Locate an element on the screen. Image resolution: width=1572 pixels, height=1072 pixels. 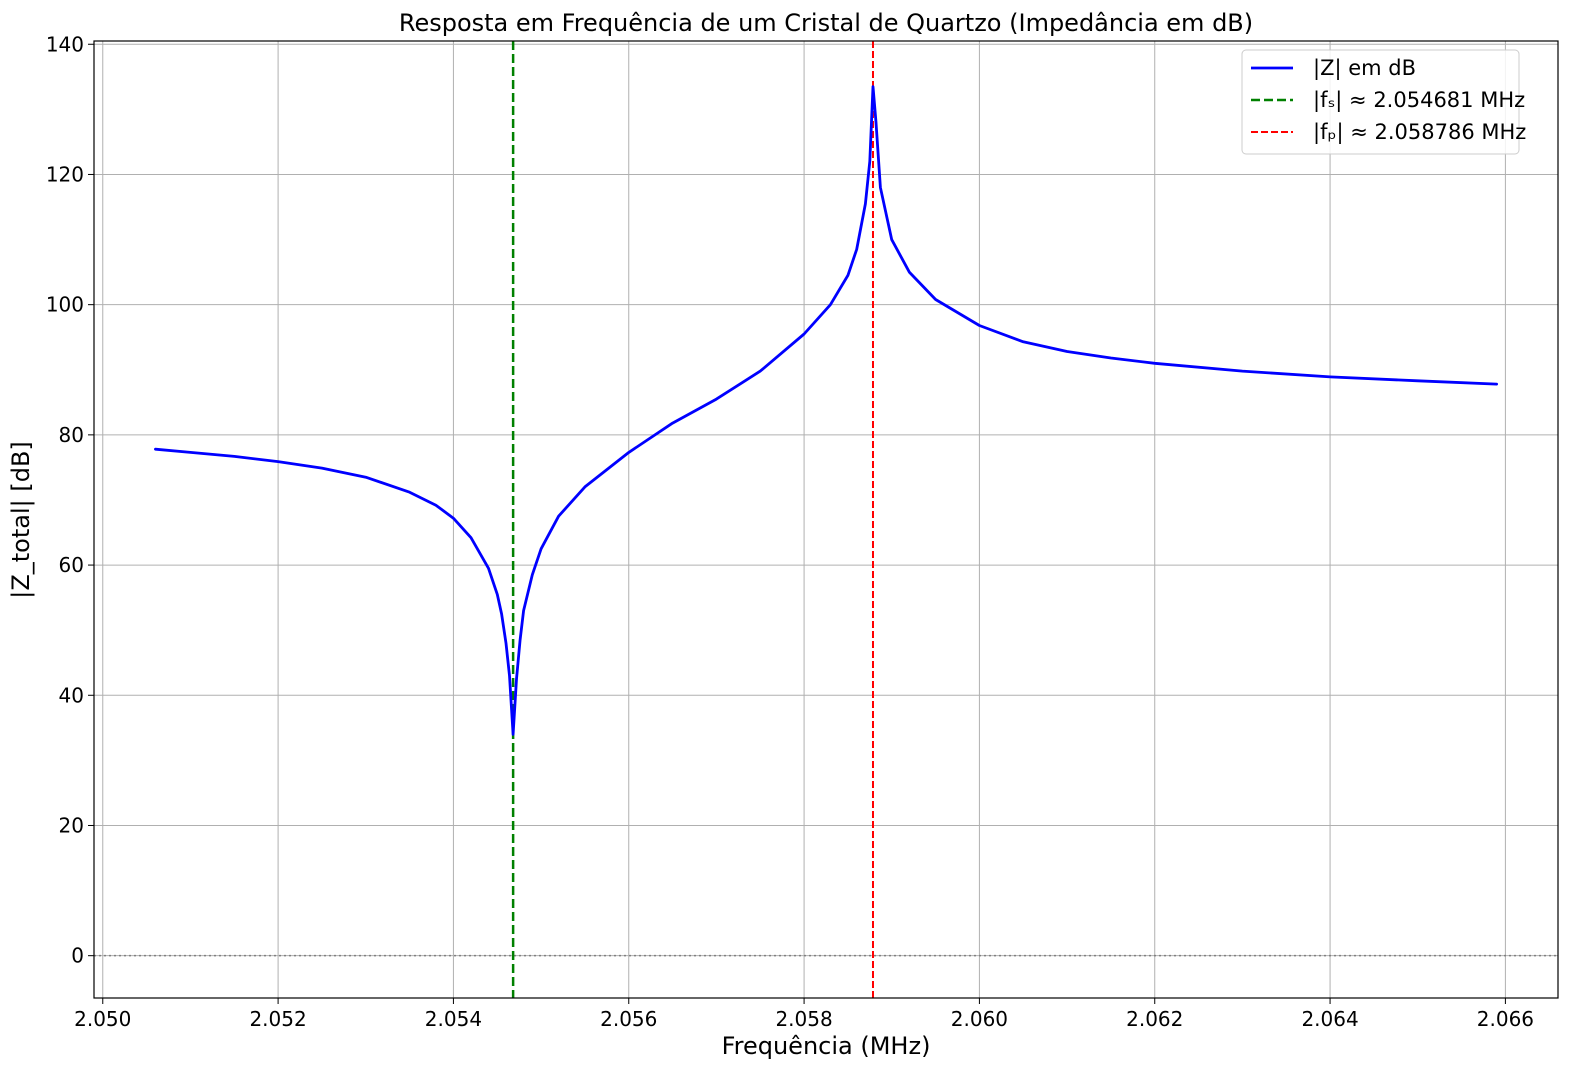
x-tick-label: 2.064 is located at coordinates (1329, 1019).